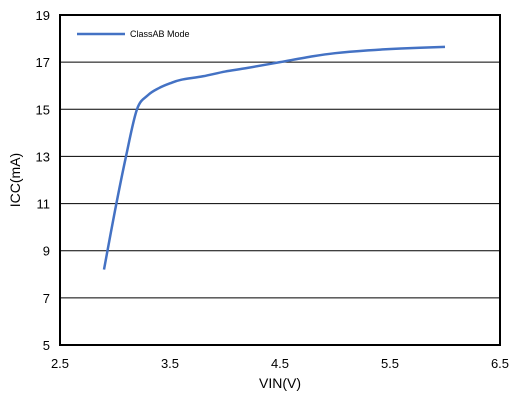 The image size is (514, 401). I want to click on x-tick-label: 2.5, so click(60, 363).